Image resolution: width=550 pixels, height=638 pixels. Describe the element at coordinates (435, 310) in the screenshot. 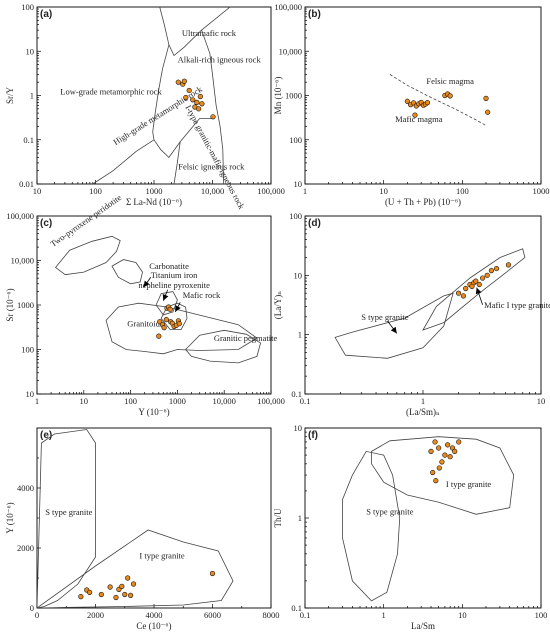

I see `arrows-d` at that location.